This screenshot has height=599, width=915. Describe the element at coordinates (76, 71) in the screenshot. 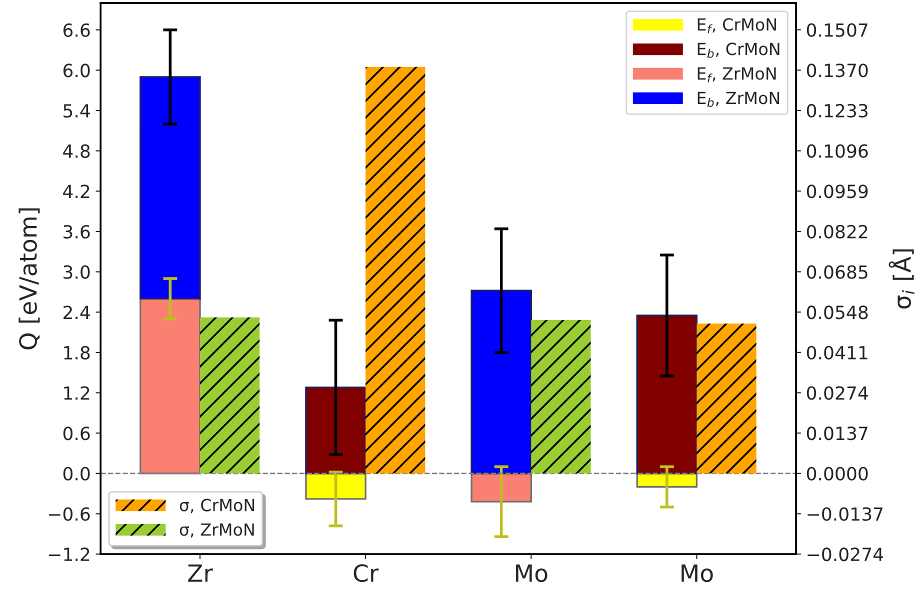

I see `y-tick-label: 6.0` at that location.